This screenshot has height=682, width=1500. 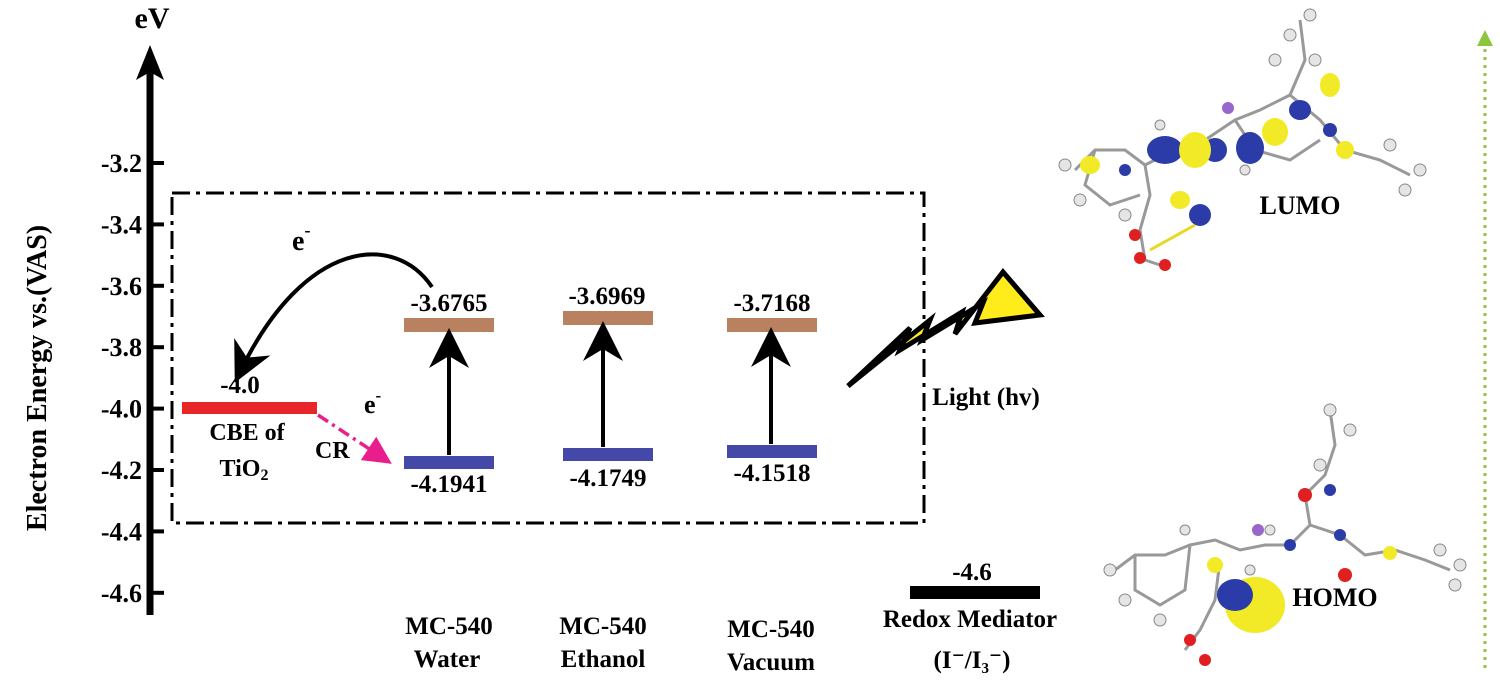 What do you see at coordinates (150, 62) in the screenshot?
I see `axis-arrowhead` at bounding box center [150, 62].